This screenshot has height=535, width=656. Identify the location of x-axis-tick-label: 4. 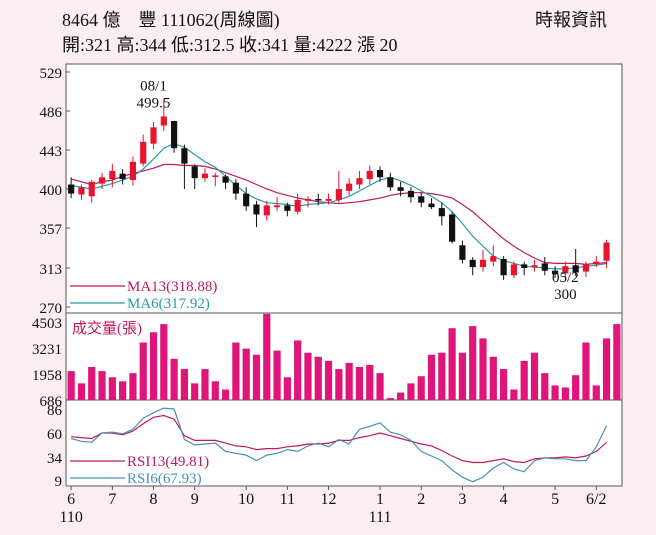
(504, 499).